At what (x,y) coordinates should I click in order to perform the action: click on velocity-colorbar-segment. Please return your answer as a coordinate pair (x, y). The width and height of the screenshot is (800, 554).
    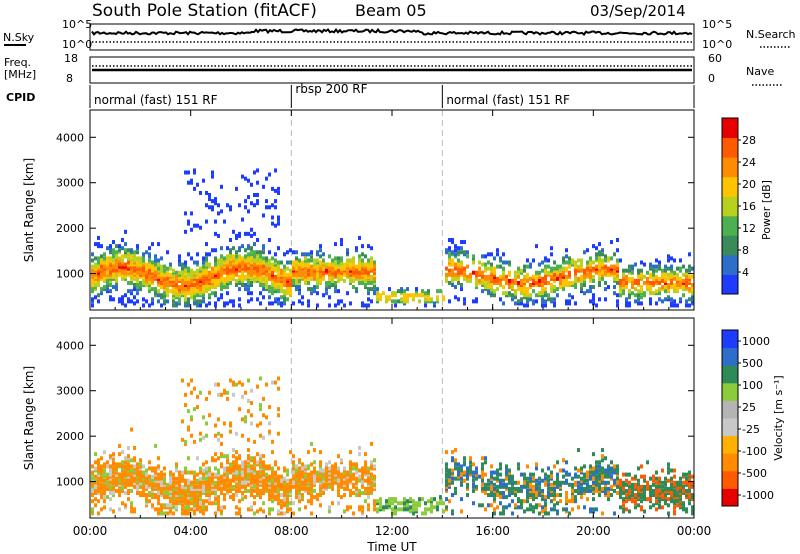
    Looking at the image, I should click on (730, 462).